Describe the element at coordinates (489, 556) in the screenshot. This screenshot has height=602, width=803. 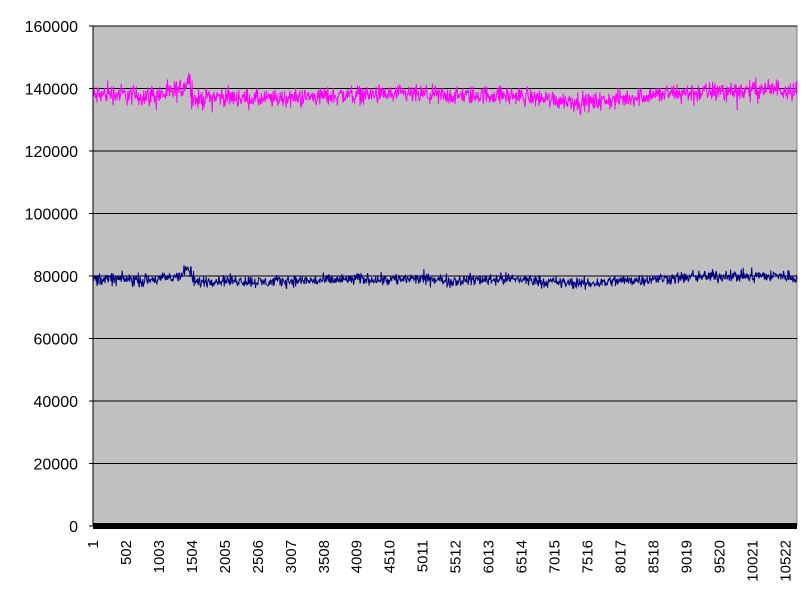
I see `x-tick-label: 6013` at that location.